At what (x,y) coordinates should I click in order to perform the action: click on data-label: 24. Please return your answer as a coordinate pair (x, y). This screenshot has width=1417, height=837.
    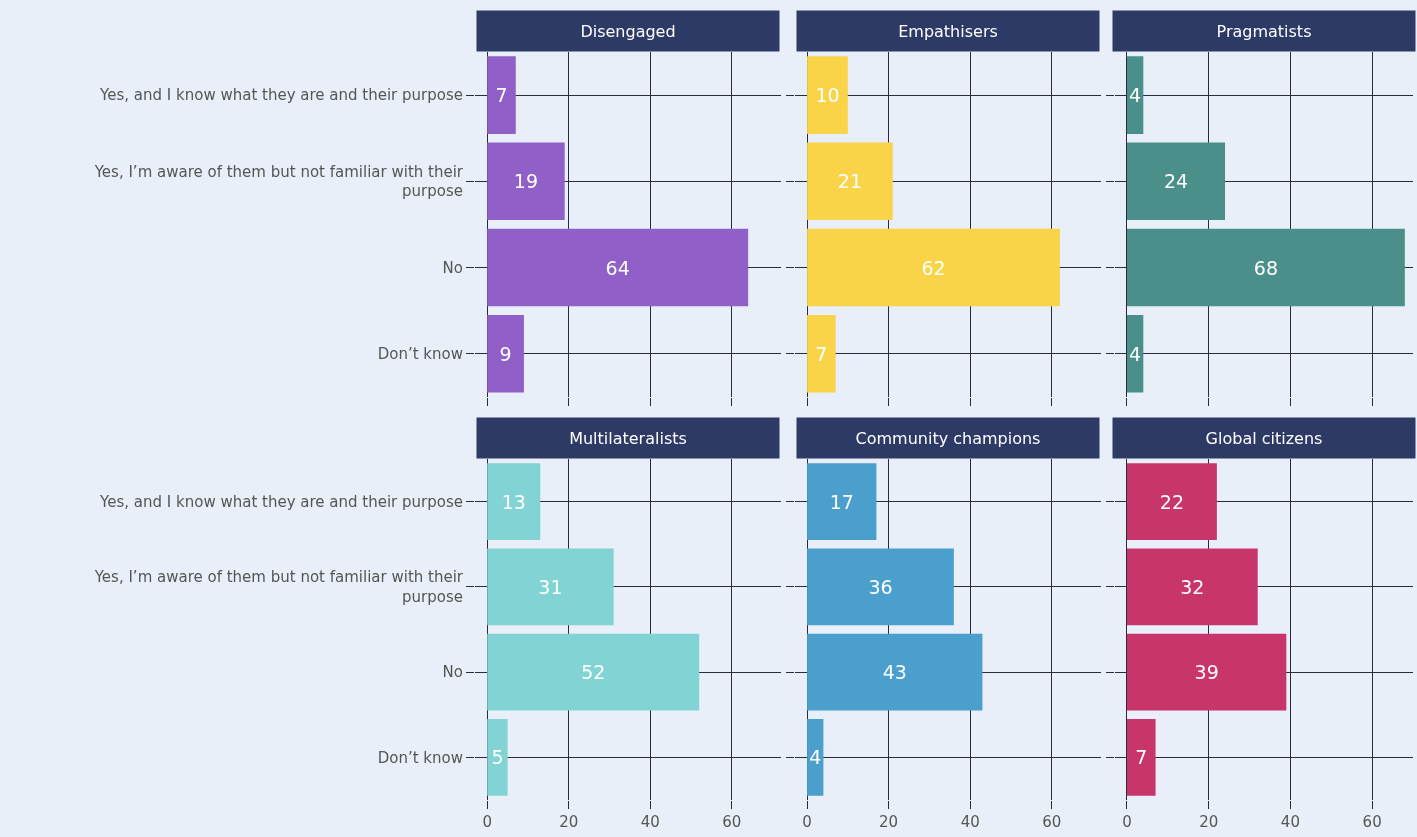
    Looking at the image, I should click on (1176, 181).